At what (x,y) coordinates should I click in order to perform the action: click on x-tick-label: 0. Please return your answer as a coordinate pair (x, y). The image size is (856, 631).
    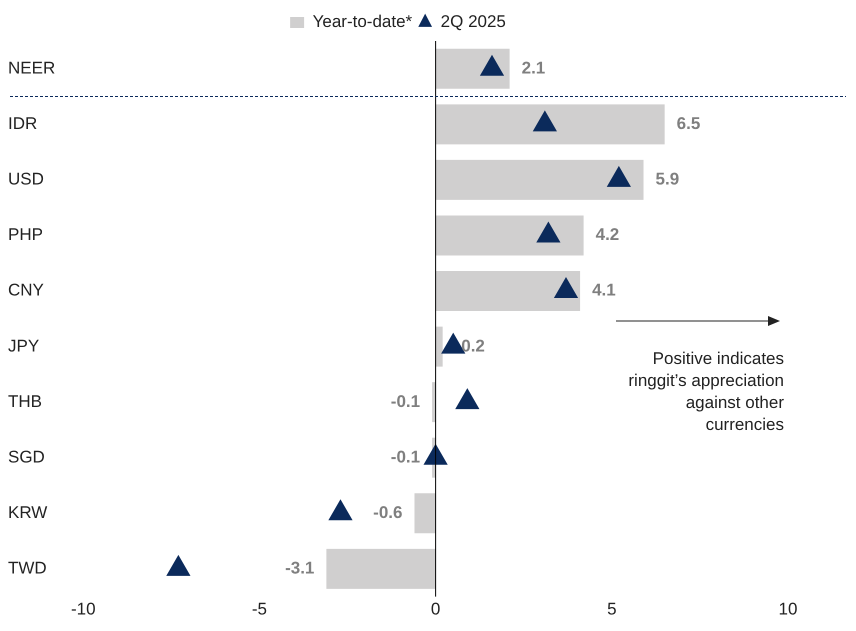
    Looking at the image, I should click on (435, 608).